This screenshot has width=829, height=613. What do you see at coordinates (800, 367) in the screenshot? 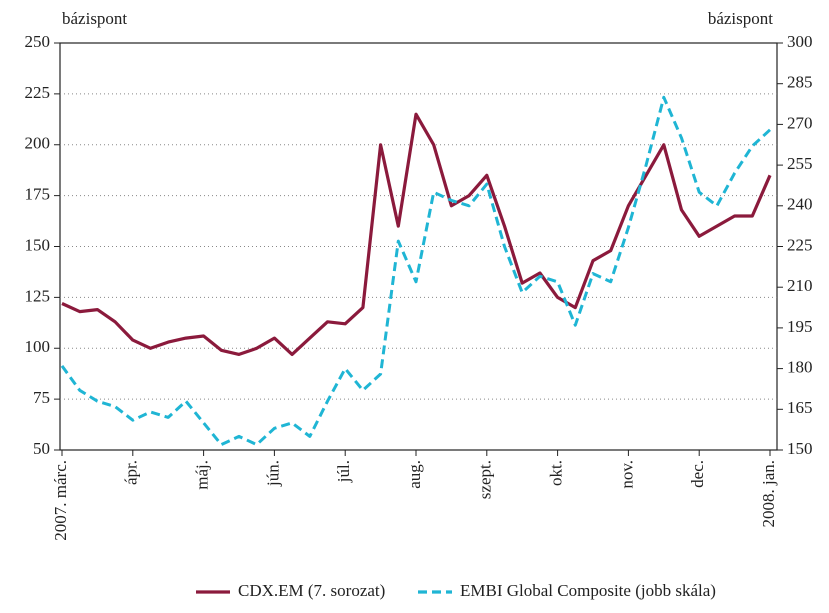
I see `y2-tick-label: 180` at bounding box center [800, 367].